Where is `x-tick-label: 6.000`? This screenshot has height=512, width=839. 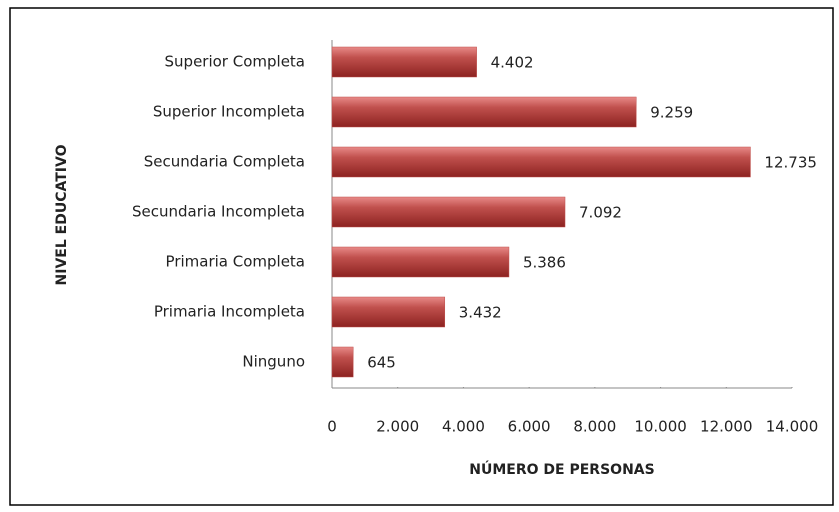 x-tick-label: 6.000 is located at coordinates (529, 427).